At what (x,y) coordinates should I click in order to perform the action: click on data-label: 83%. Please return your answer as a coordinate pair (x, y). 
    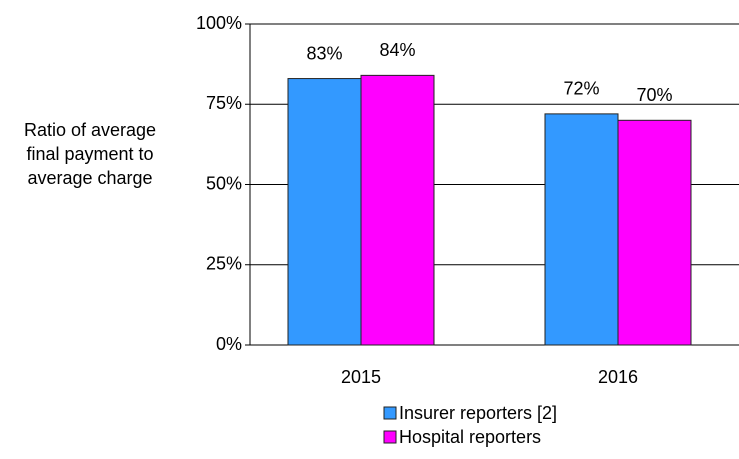
    Looking at the image, I should click on (324, 53).